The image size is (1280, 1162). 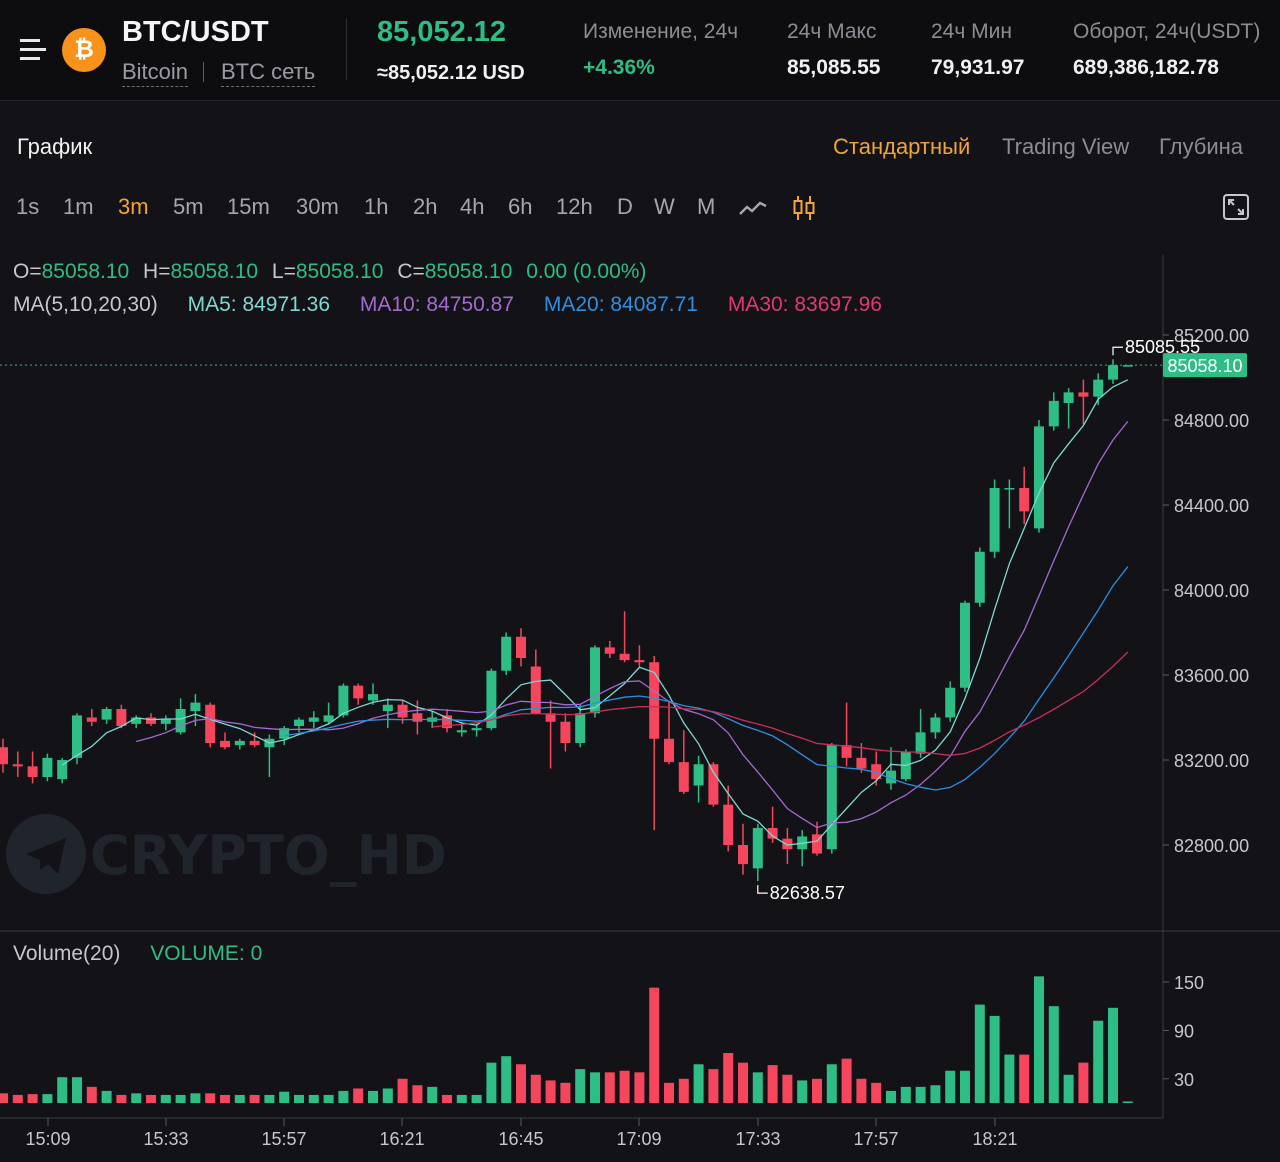 I want to click on menu-icon, so click(x=33, y=50).